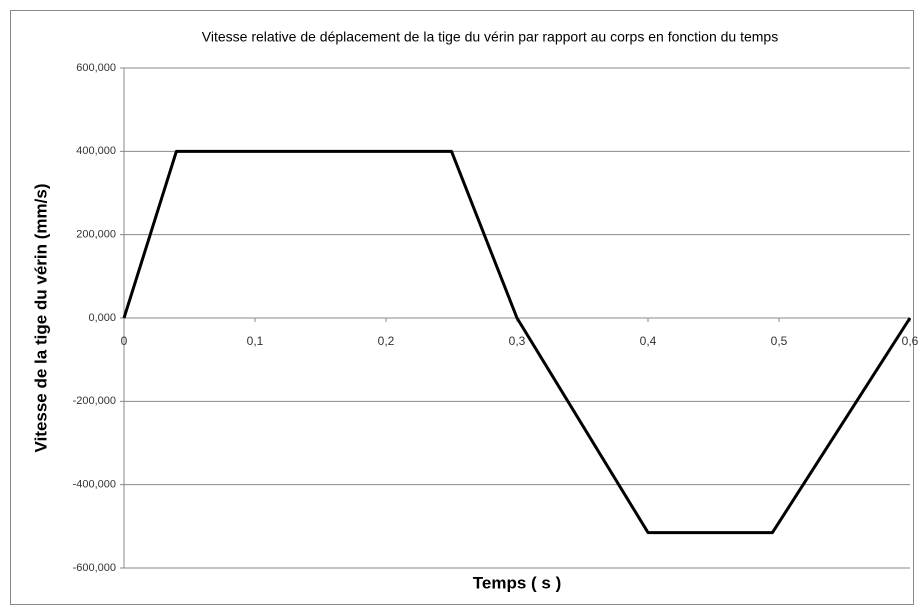 The width and height of the screenshot is (924, 608). What do you see at coordinates (96, 151) in the screenshot?
I see `y-tick-label: 400,000` at bounding box center [96, 151].